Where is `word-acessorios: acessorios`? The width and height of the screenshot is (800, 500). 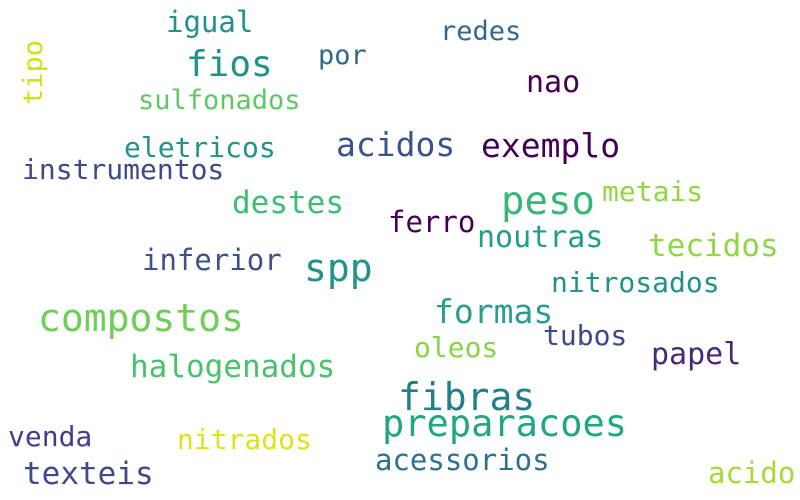
word-acessorios: acessorios is located at coordinates (462, 460).